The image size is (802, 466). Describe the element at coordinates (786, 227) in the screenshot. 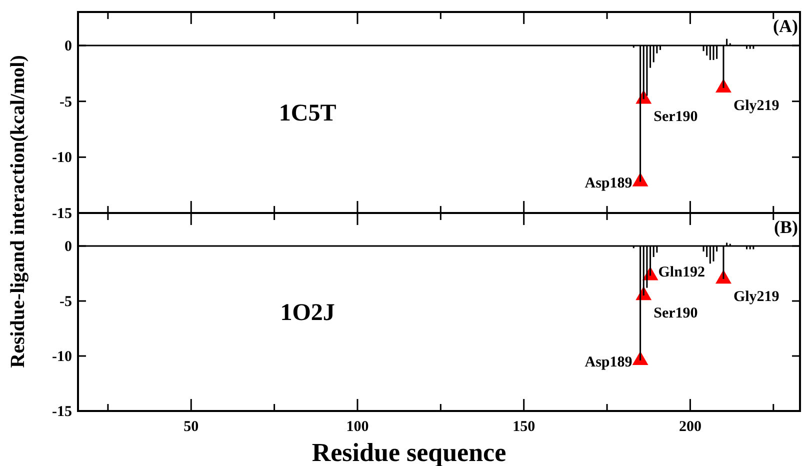

I see `annotation: (B)` at that location.